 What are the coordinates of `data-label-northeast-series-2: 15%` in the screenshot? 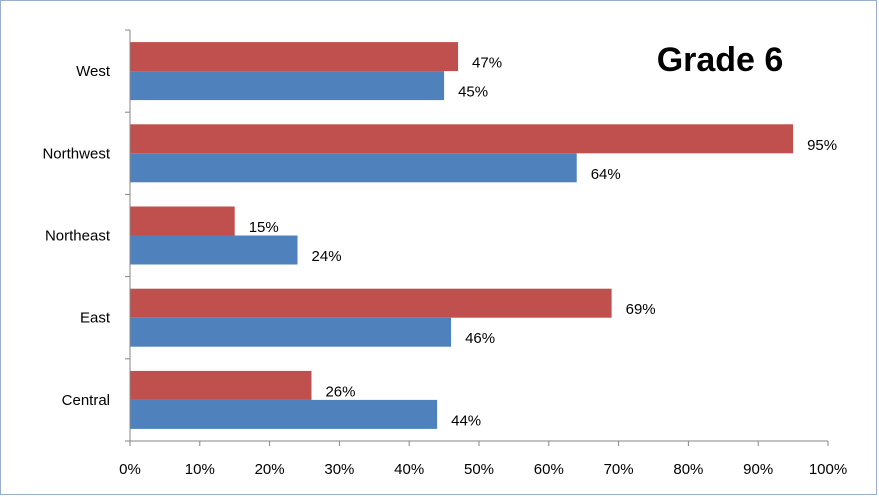 It's located at (264, 227).